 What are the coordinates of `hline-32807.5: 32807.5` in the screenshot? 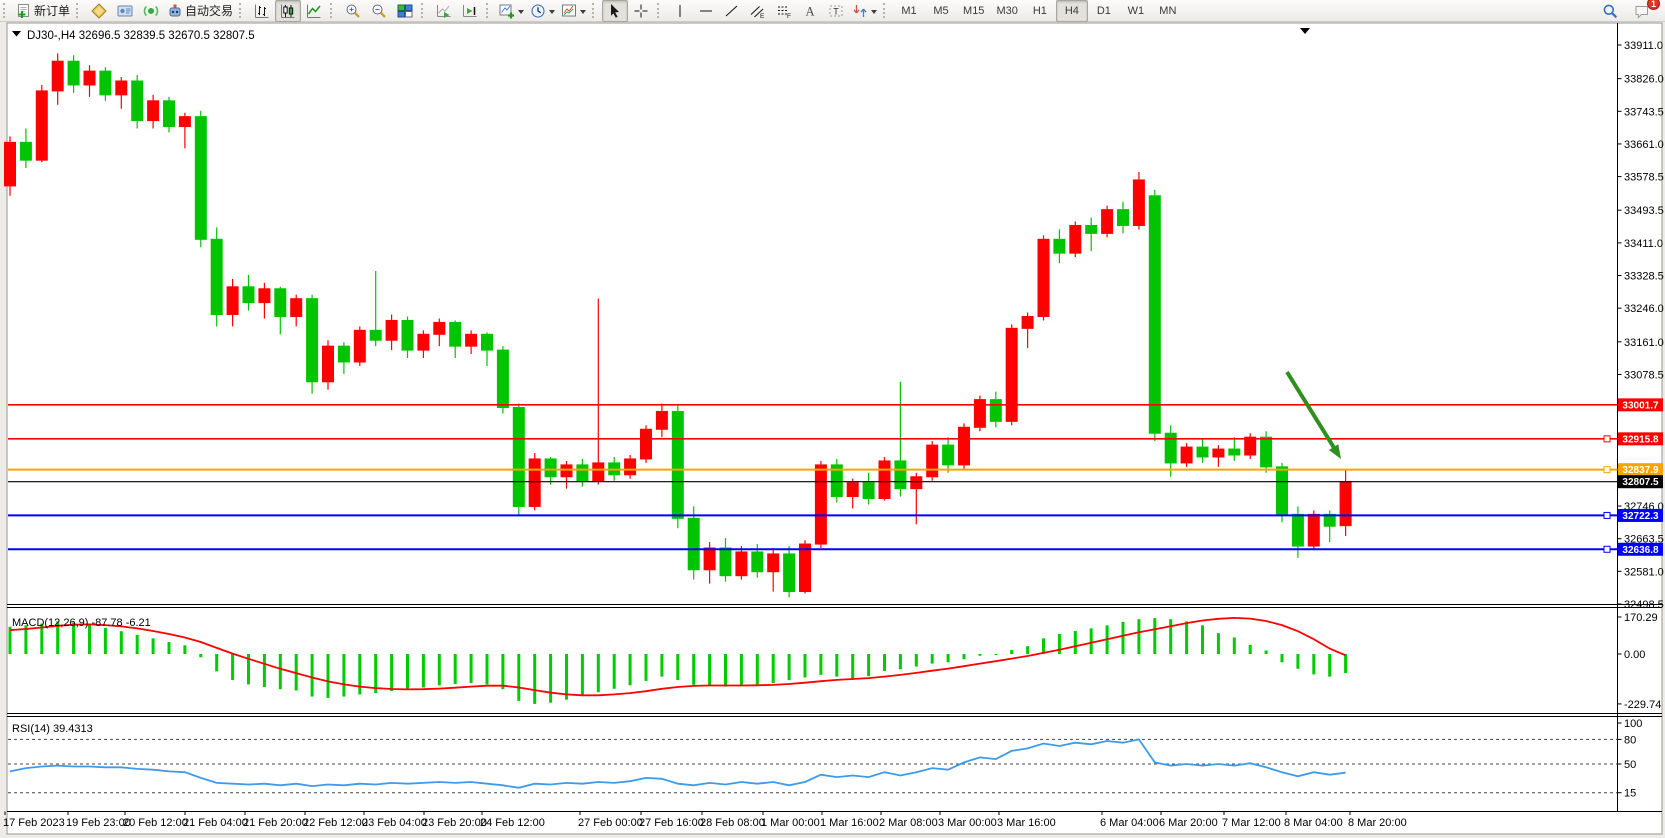 It's located at (835, 482).